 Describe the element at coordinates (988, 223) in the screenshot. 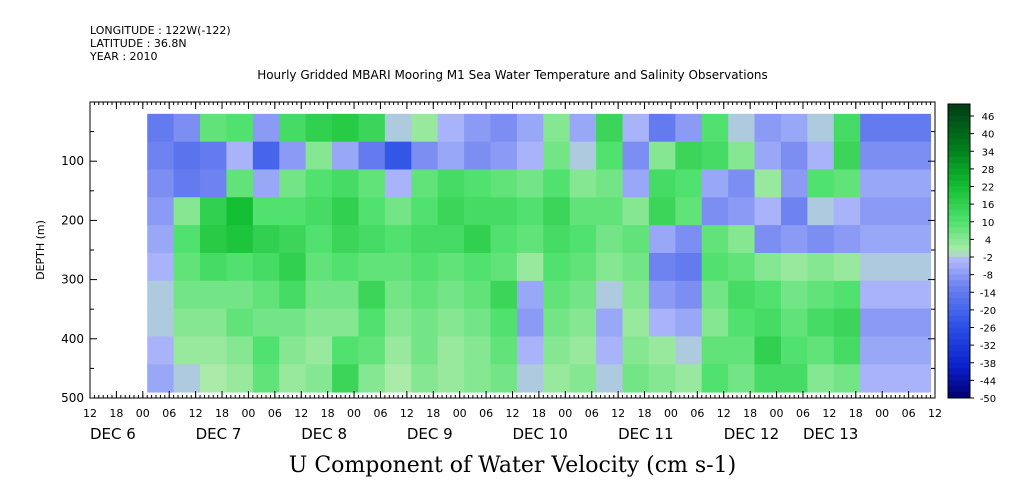

I see `colorbar-label: 10` at that location.